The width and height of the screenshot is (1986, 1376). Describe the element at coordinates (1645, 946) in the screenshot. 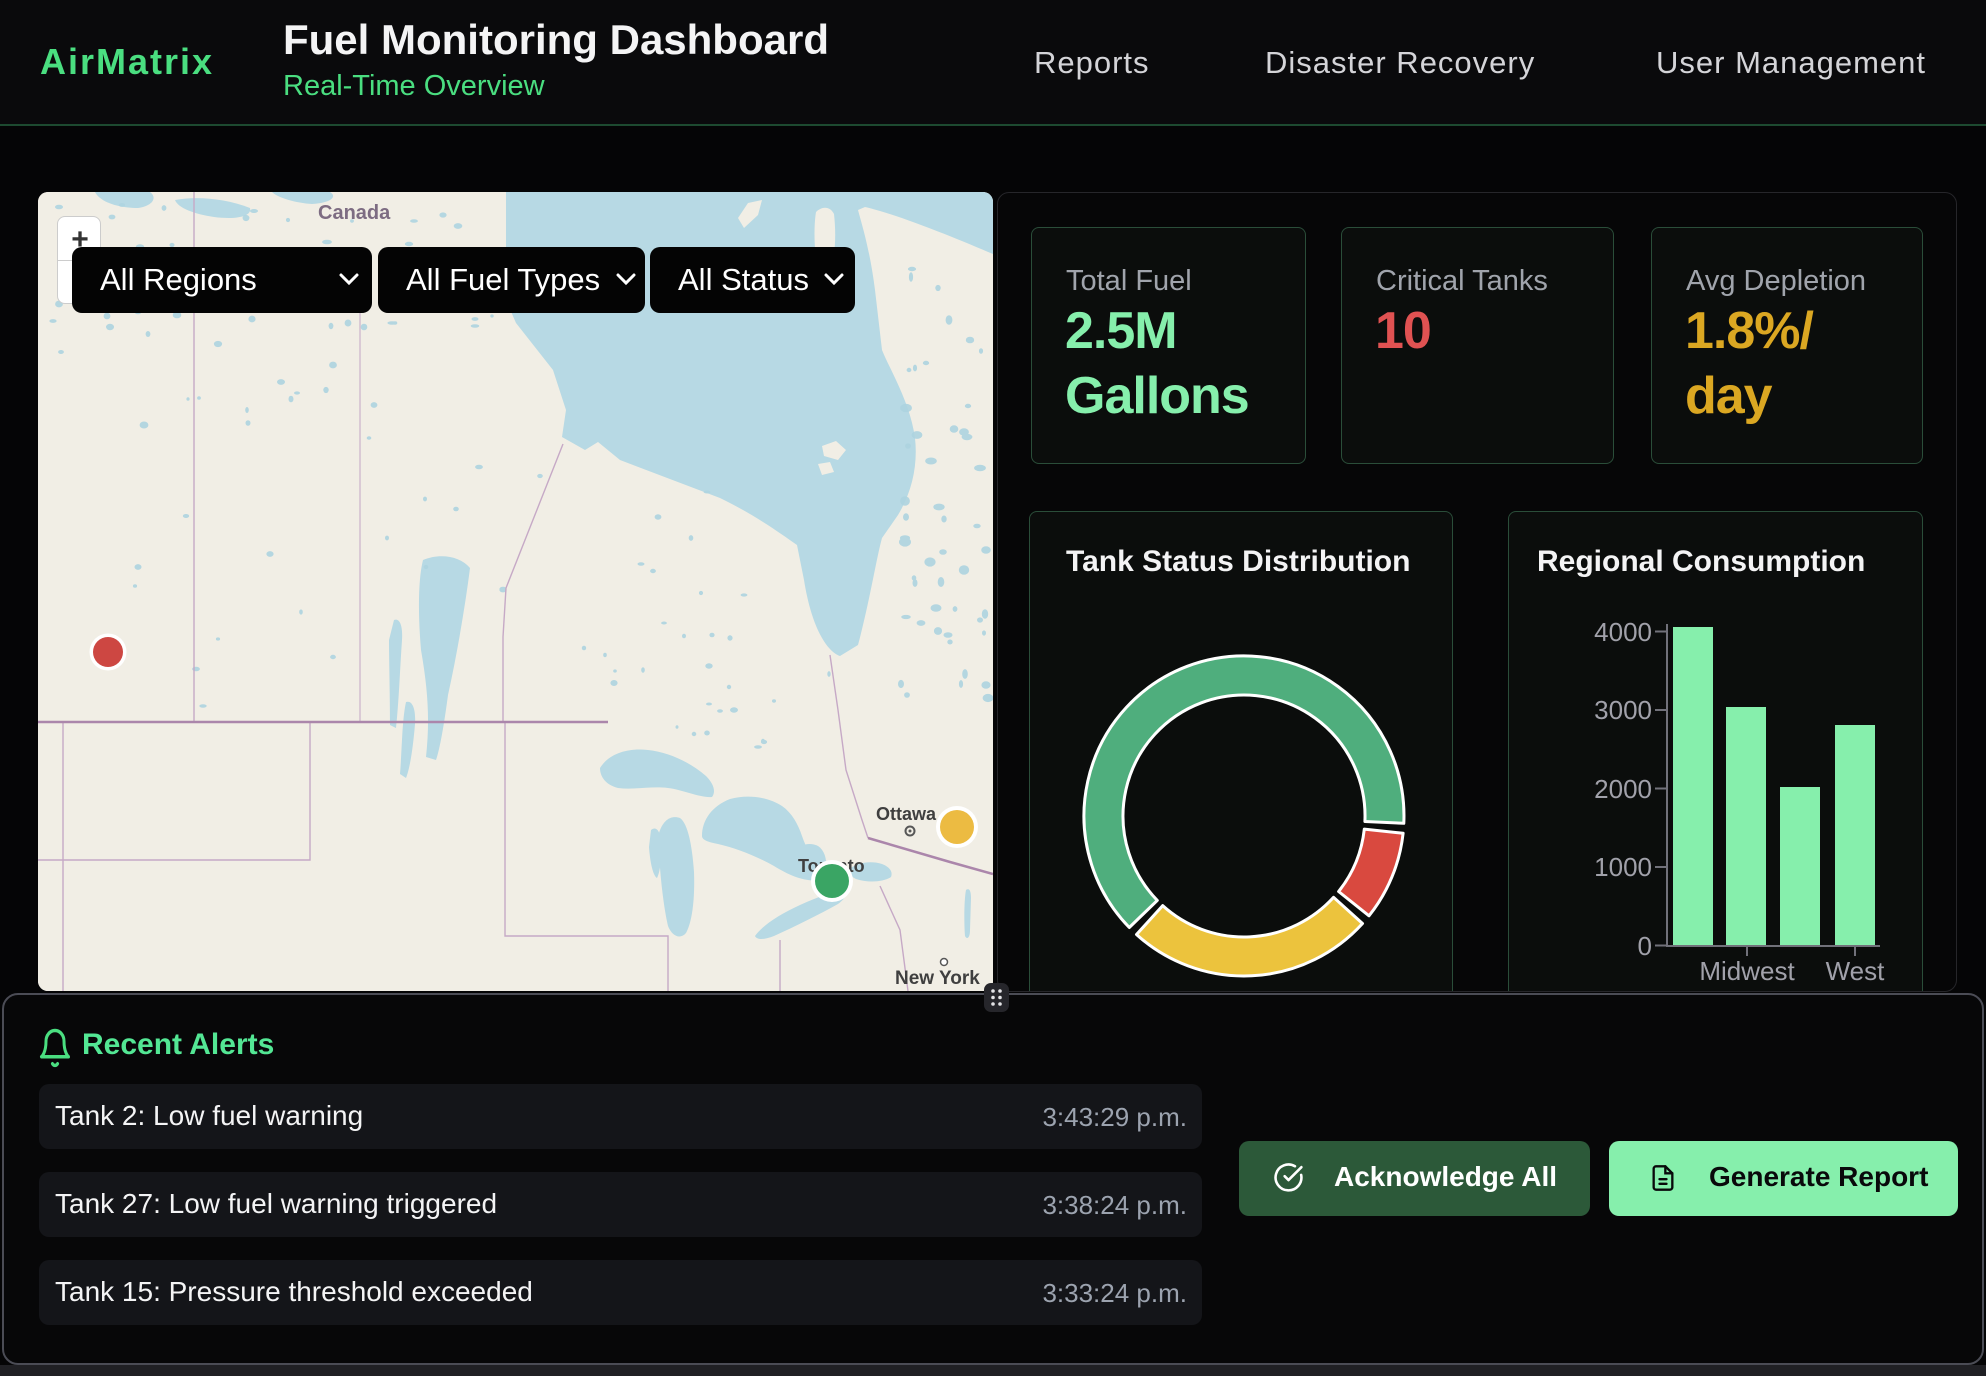

I see `svg-text: 0` at that location.